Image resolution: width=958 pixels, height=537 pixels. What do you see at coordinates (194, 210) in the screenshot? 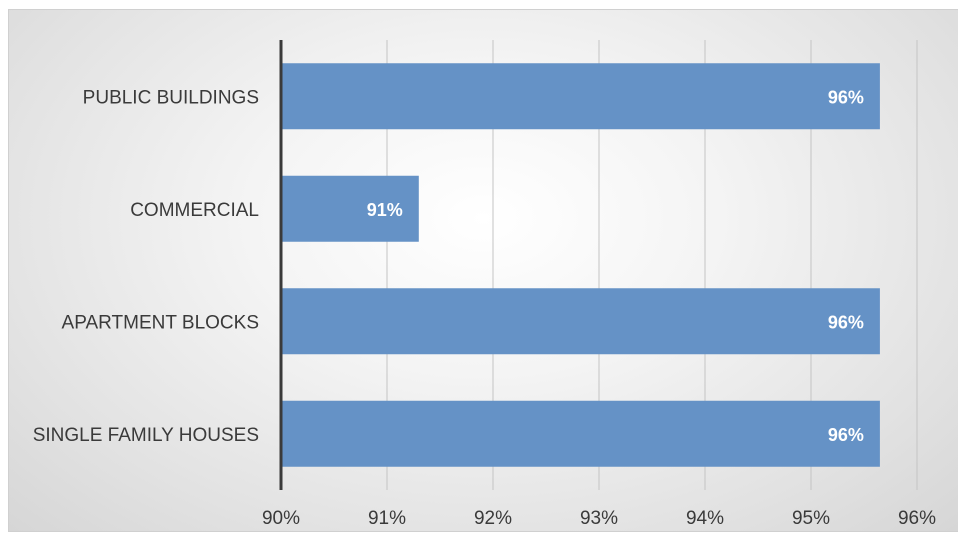
I see `category-label: COMMERCIAL` at bounding box center [194, 210].